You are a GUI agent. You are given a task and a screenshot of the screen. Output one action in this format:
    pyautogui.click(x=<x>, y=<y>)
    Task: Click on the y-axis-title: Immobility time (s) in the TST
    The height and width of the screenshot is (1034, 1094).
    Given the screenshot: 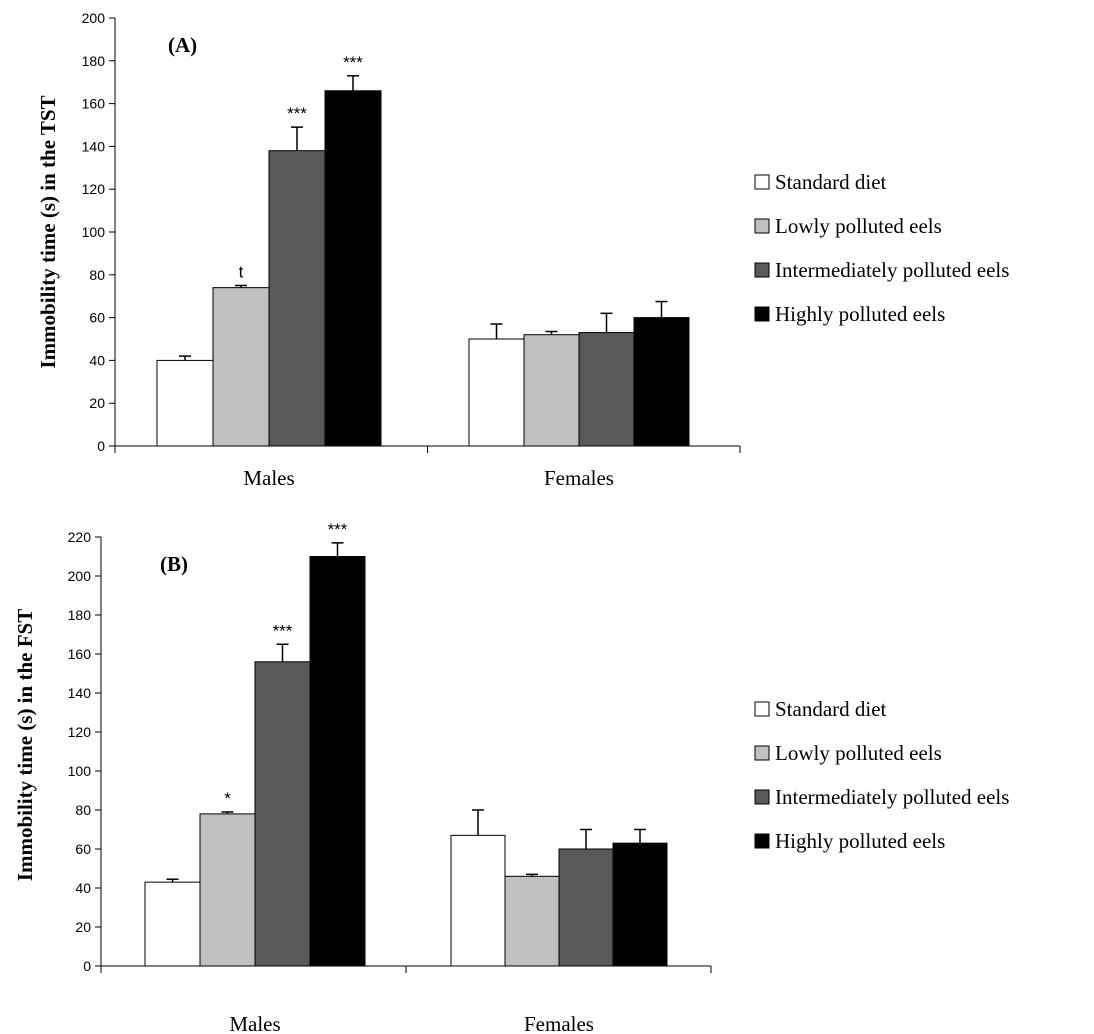 What is the action you would take?
    pyautogui.click(x=48, y=231)
    